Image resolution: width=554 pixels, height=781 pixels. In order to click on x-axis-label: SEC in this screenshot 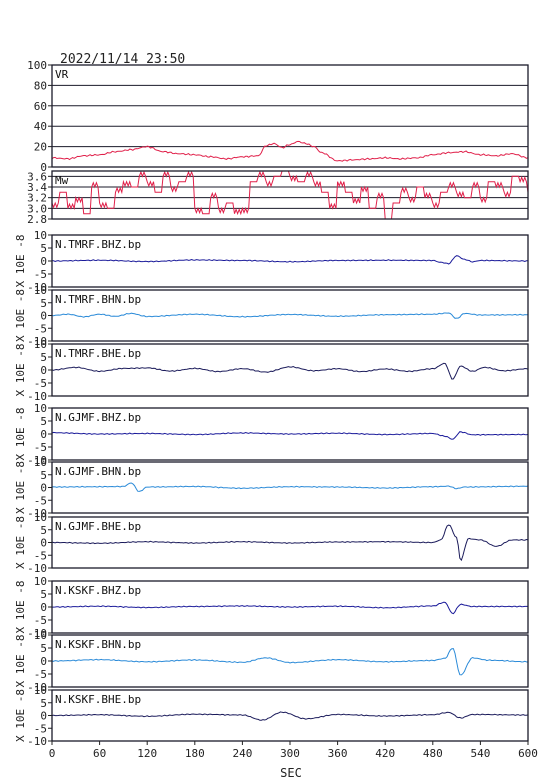, I will do `click(291, 773)`.